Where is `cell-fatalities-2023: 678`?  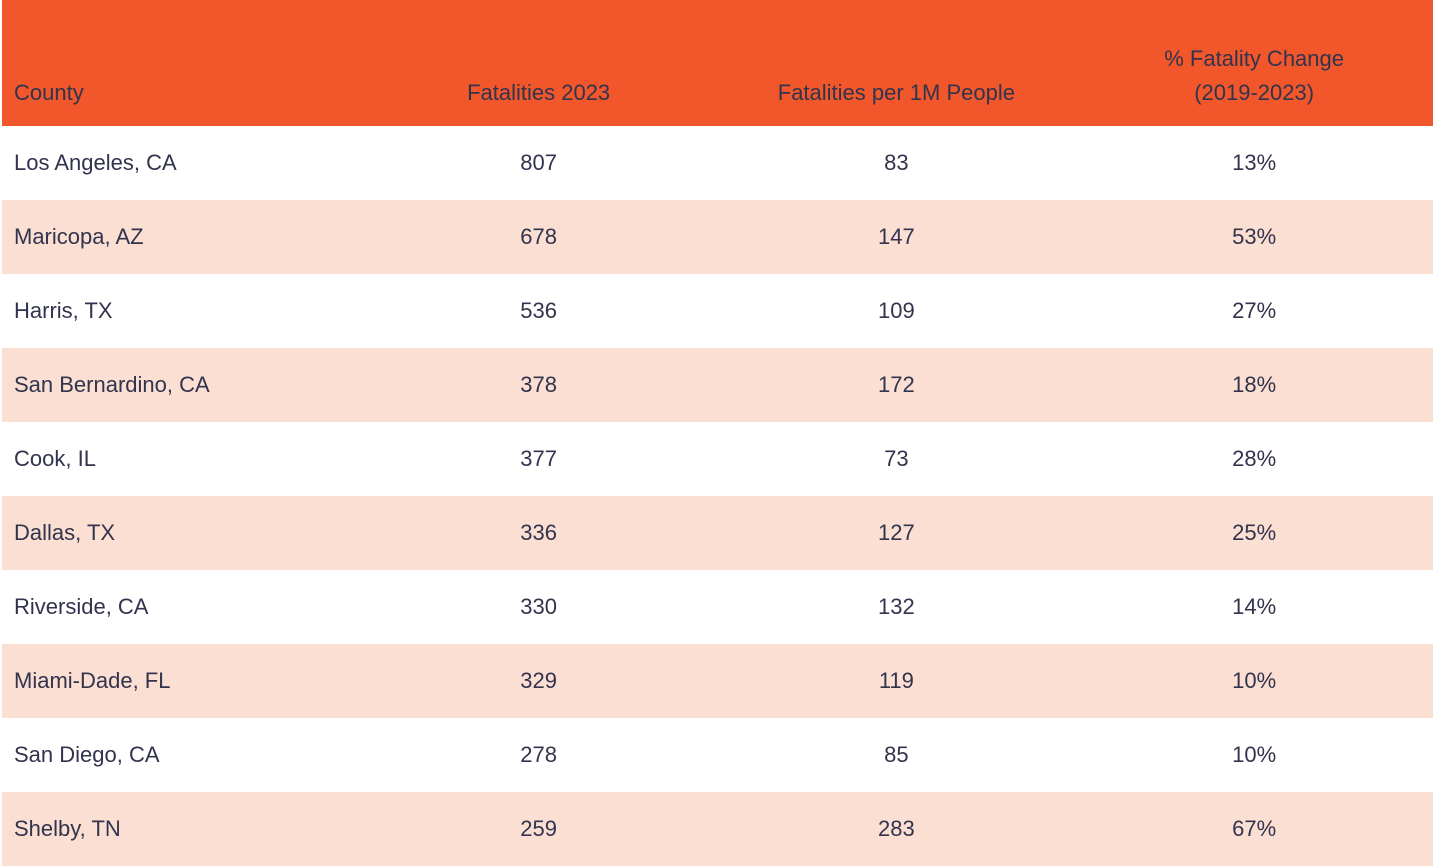 cell-fatalities-2023: 678 is located at coordinates (538, 237).